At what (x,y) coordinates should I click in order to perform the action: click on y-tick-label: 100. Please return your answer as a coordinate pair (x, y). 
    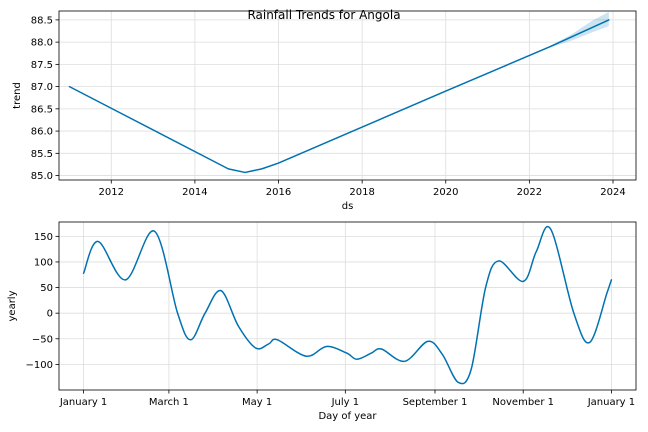
    Looking at the image, I should click on (43, 262).